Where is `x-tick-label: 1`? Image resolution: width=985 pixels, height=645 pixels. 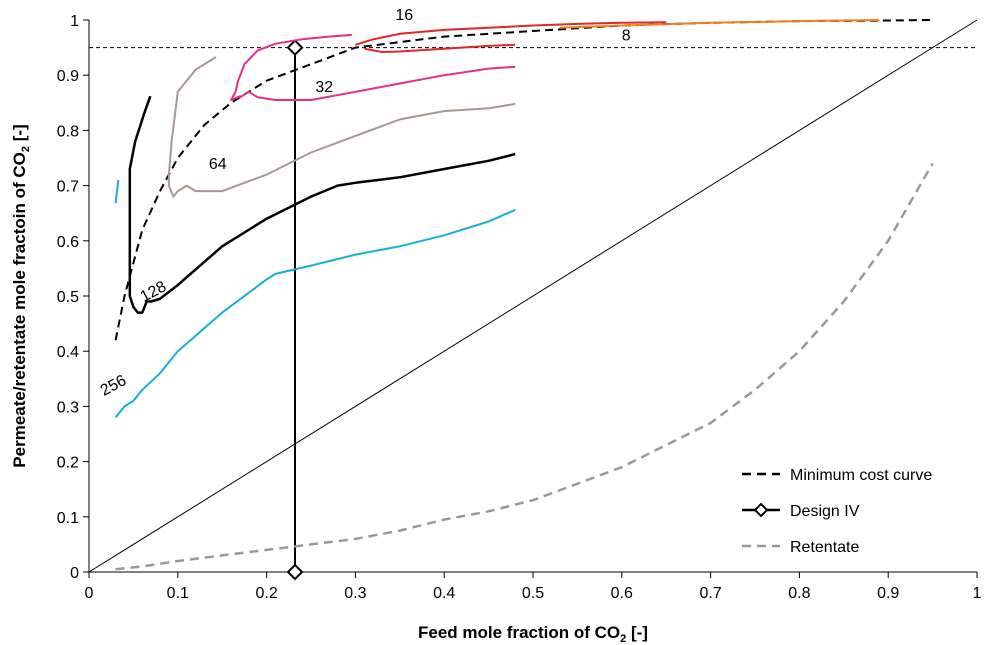
x-tick-label: 1 is located at coordinates (977, 593).